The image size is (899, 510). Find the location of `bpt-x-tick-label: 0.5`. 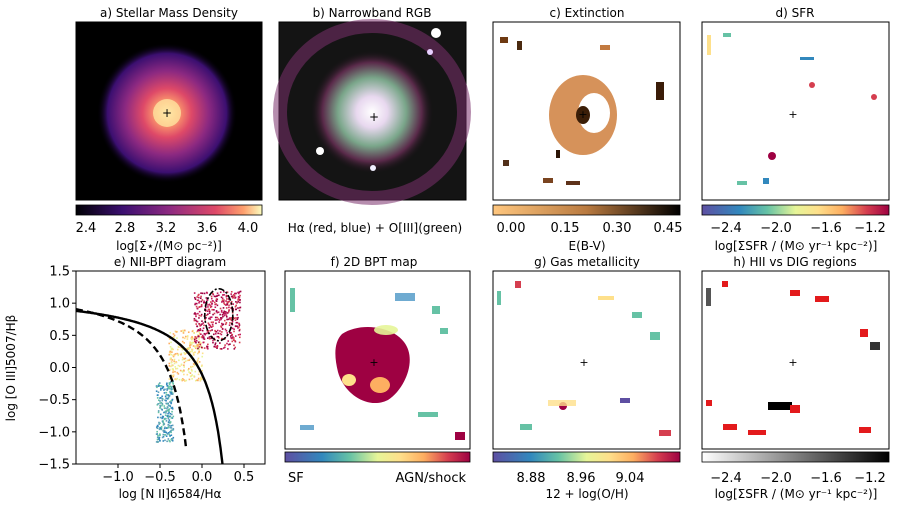

bpt-x-tick-label: 0.5 is located at coordinates (244, 477).